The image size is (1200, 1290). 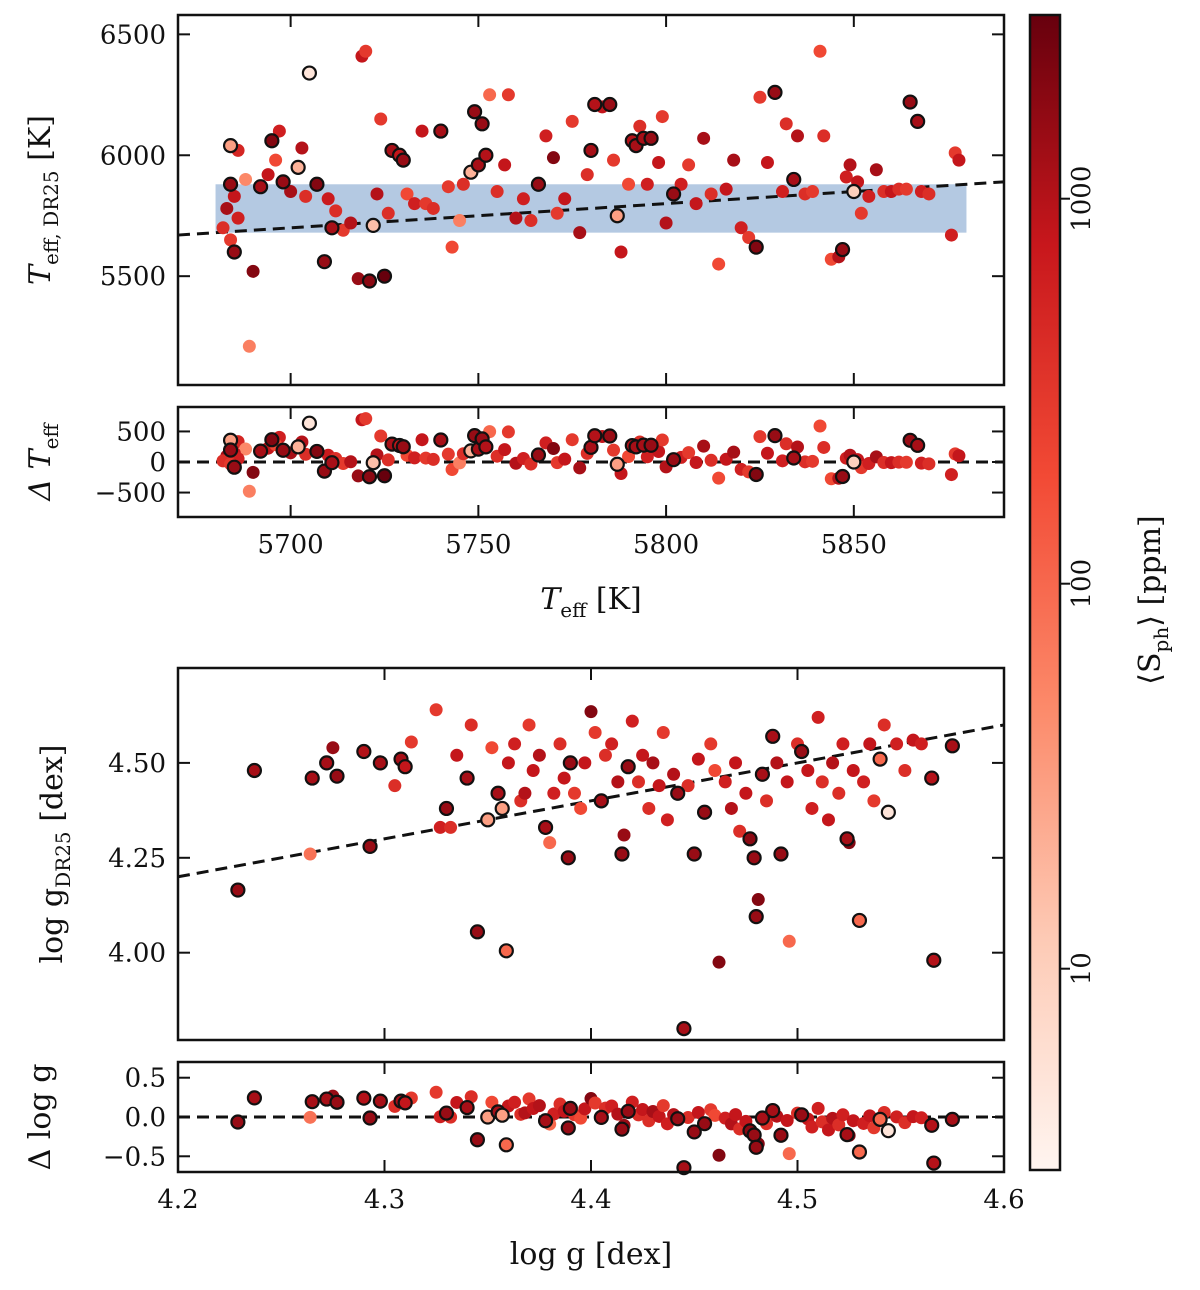 I want to click on logg-residual-ticks: −0.5 0.0 0.5 4.2 4.3 4.4 4.5 4.6, so click(x=564, y=1138).